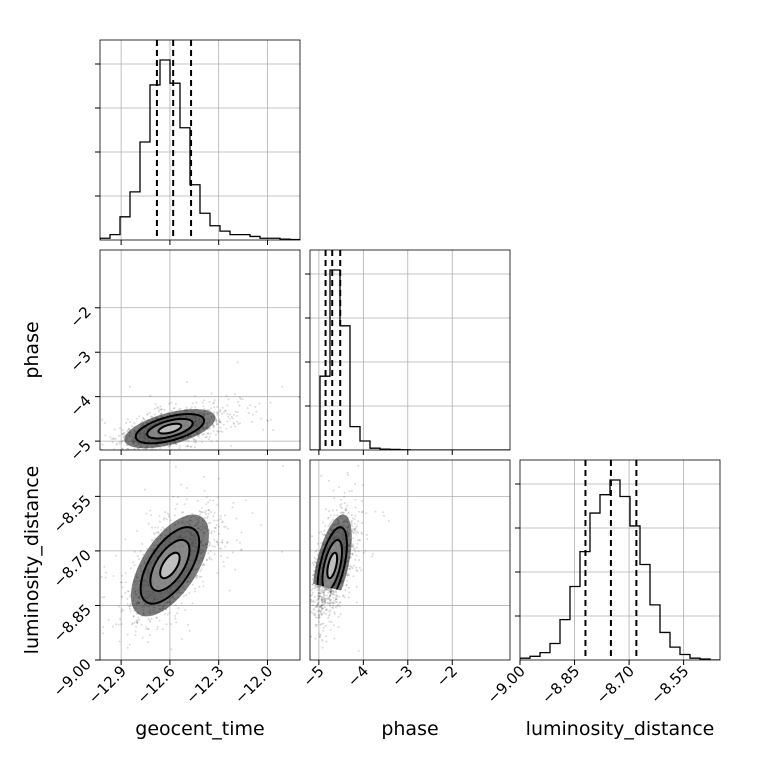 The image size is (760, 760). I want to click on contour-0.5-sigma, so click(332, 565).